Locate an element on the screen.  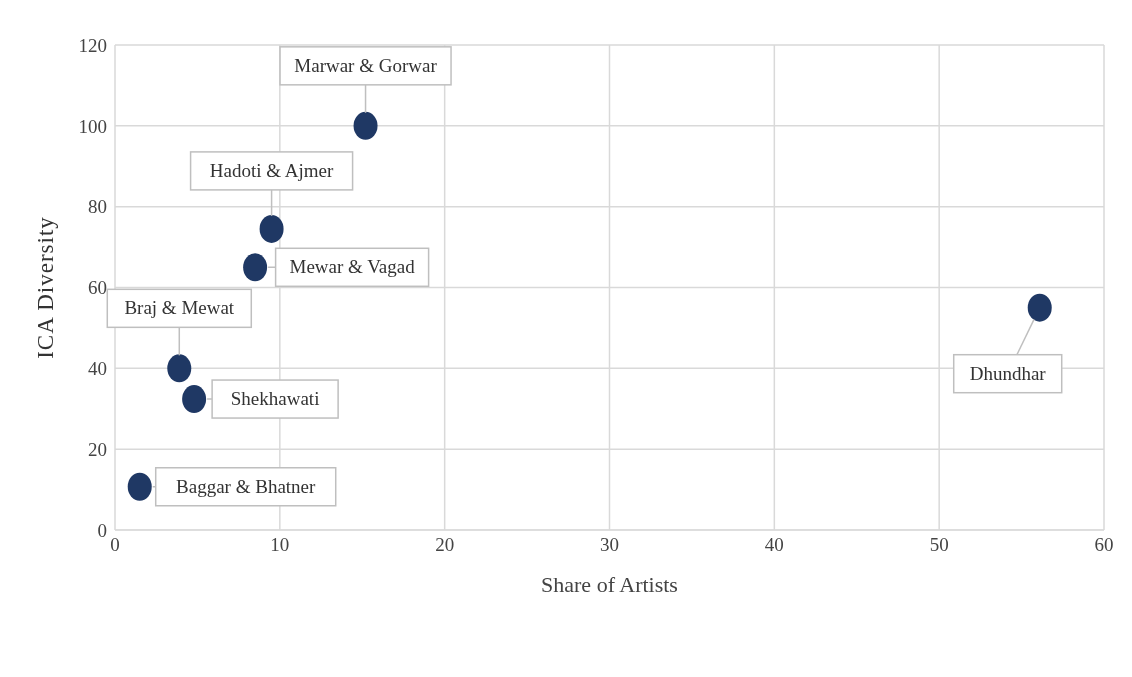
annotation: Baggar & Bhatner is located at coordinates (246, 486).